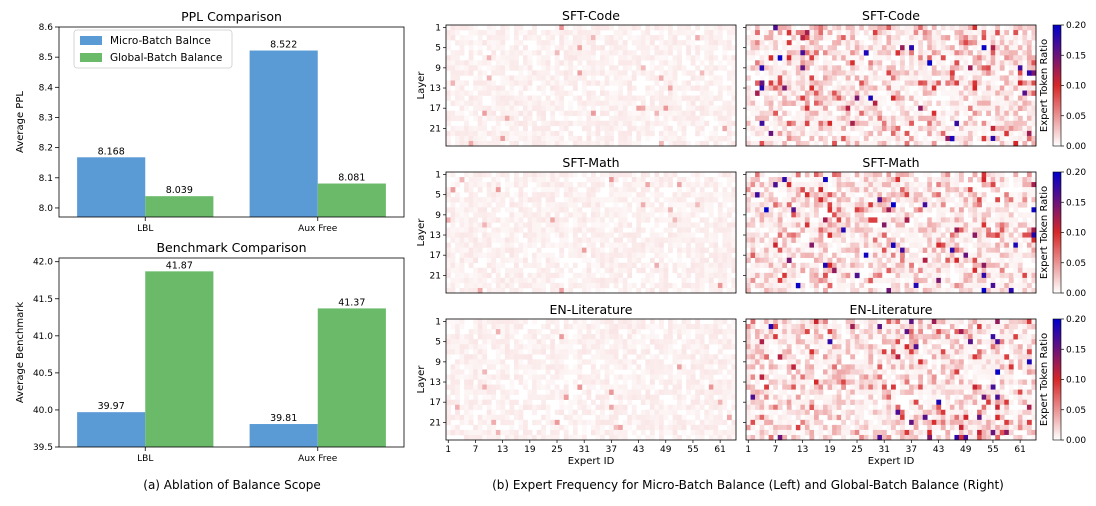  I want to click on colorbar-tick-label: 0.05, so click(1076, 117).